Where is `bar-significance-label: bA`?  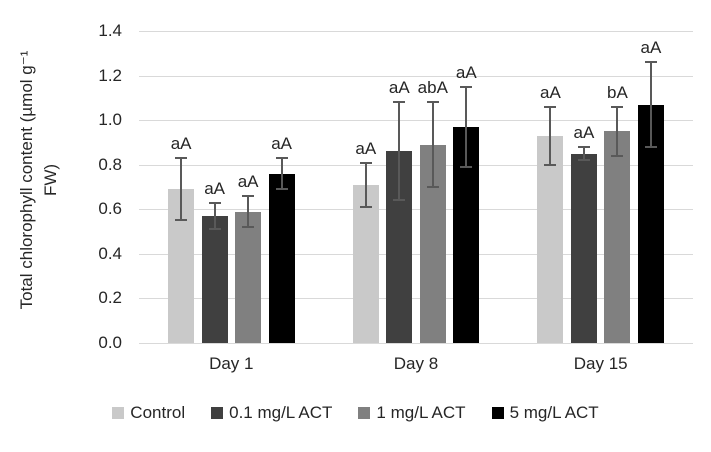
bar-significance-label: bA is located at coordinates (617, 92).